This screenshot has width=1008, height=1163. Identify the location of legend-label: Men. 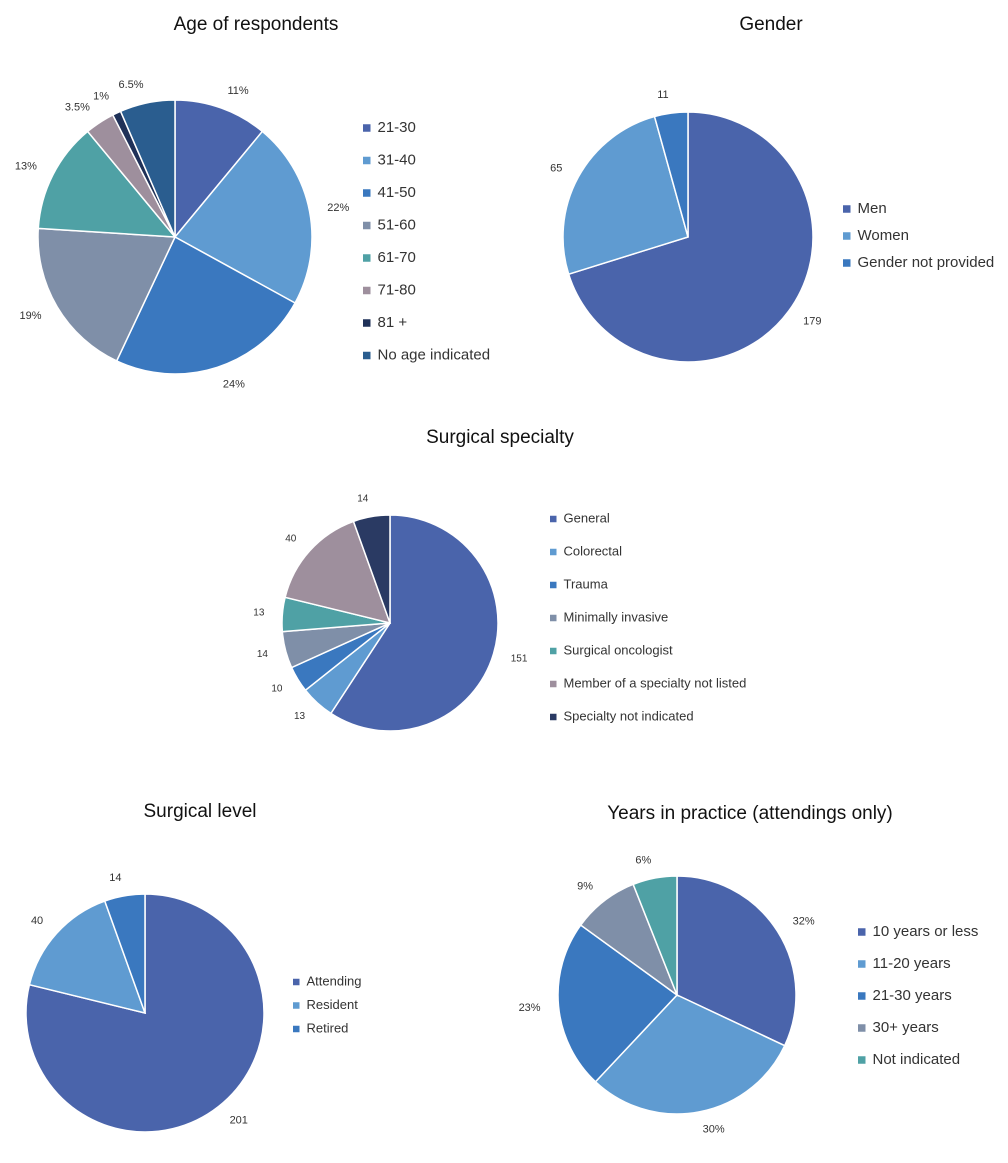
(872, 208).